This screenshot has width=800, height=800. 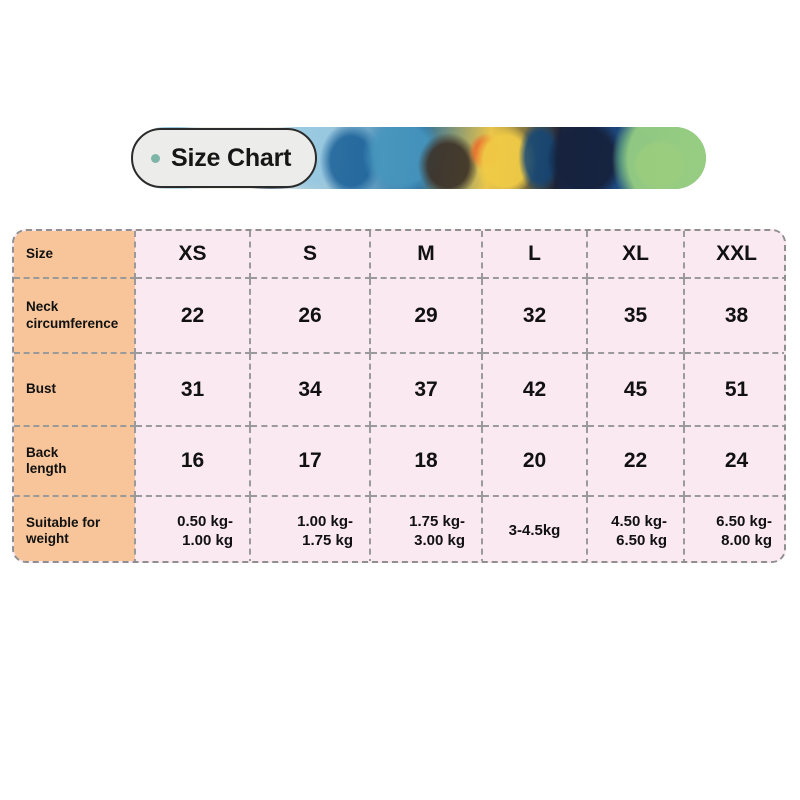 I want to click on row-label-line: Suitable for, so click(x=63, y=522).